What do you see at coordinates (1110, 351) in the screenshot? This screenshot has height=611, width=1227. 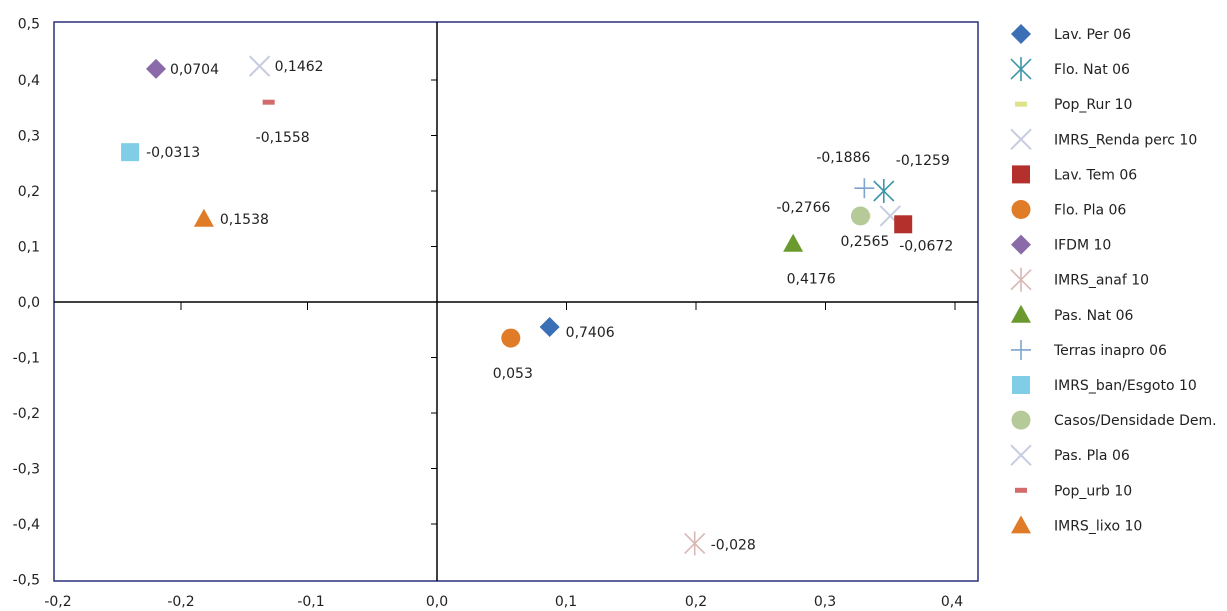 I see `legend-label-terras-inapro-06: Terras inapro 06` at bounding box center [1110, 351].